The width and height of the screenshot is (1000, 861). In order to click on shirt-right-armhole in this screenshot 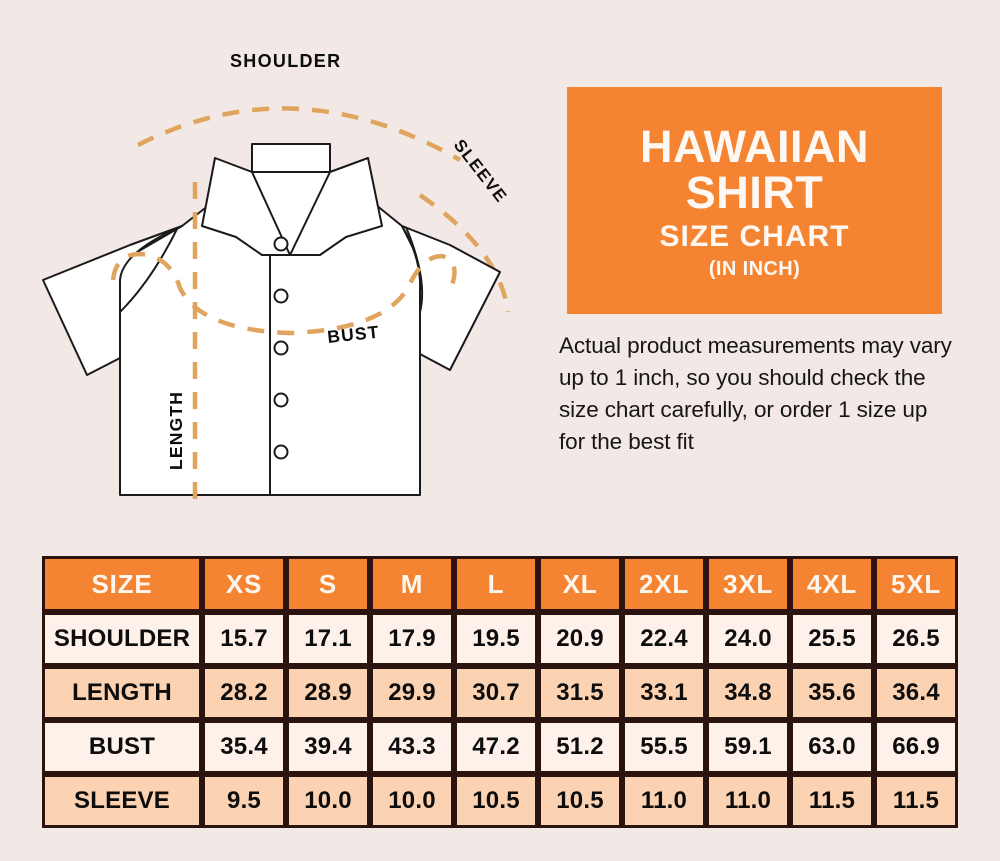, I will do `click(414, 269)`.